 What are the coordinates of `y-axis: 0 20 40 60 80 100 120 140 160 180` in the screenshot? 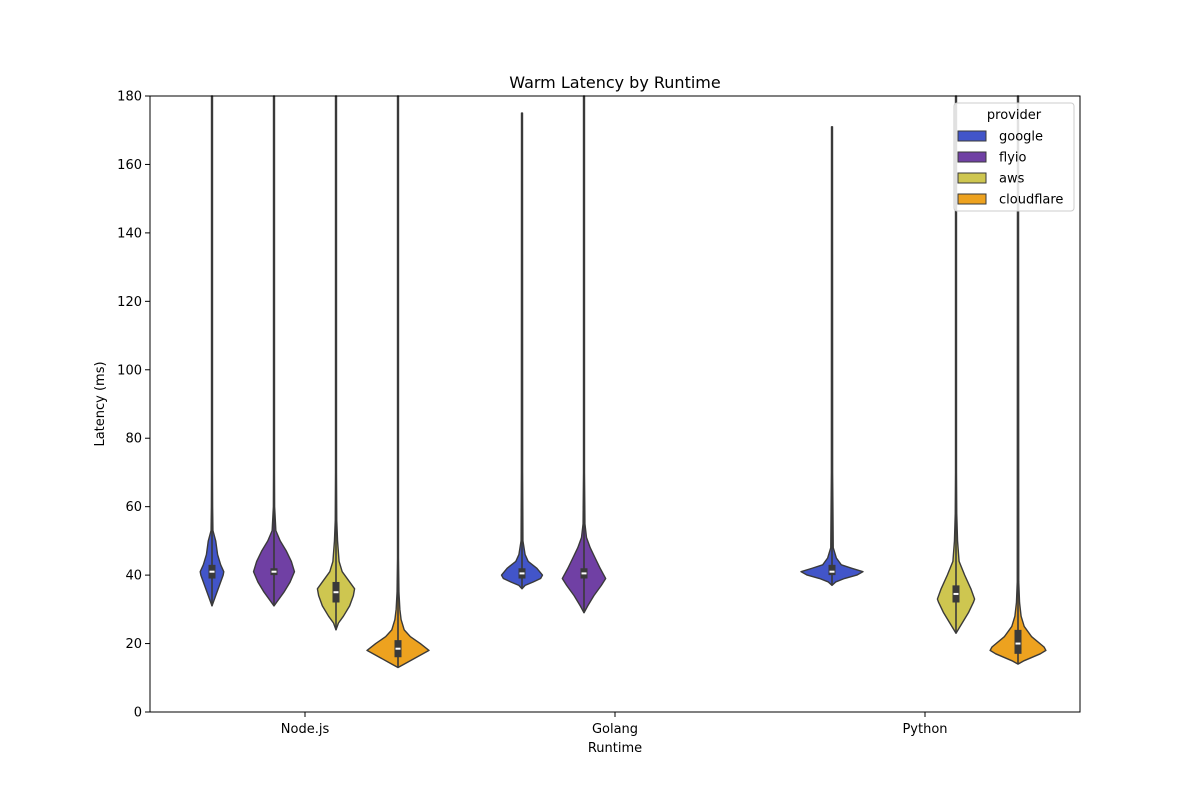 It's located at (133, 405).